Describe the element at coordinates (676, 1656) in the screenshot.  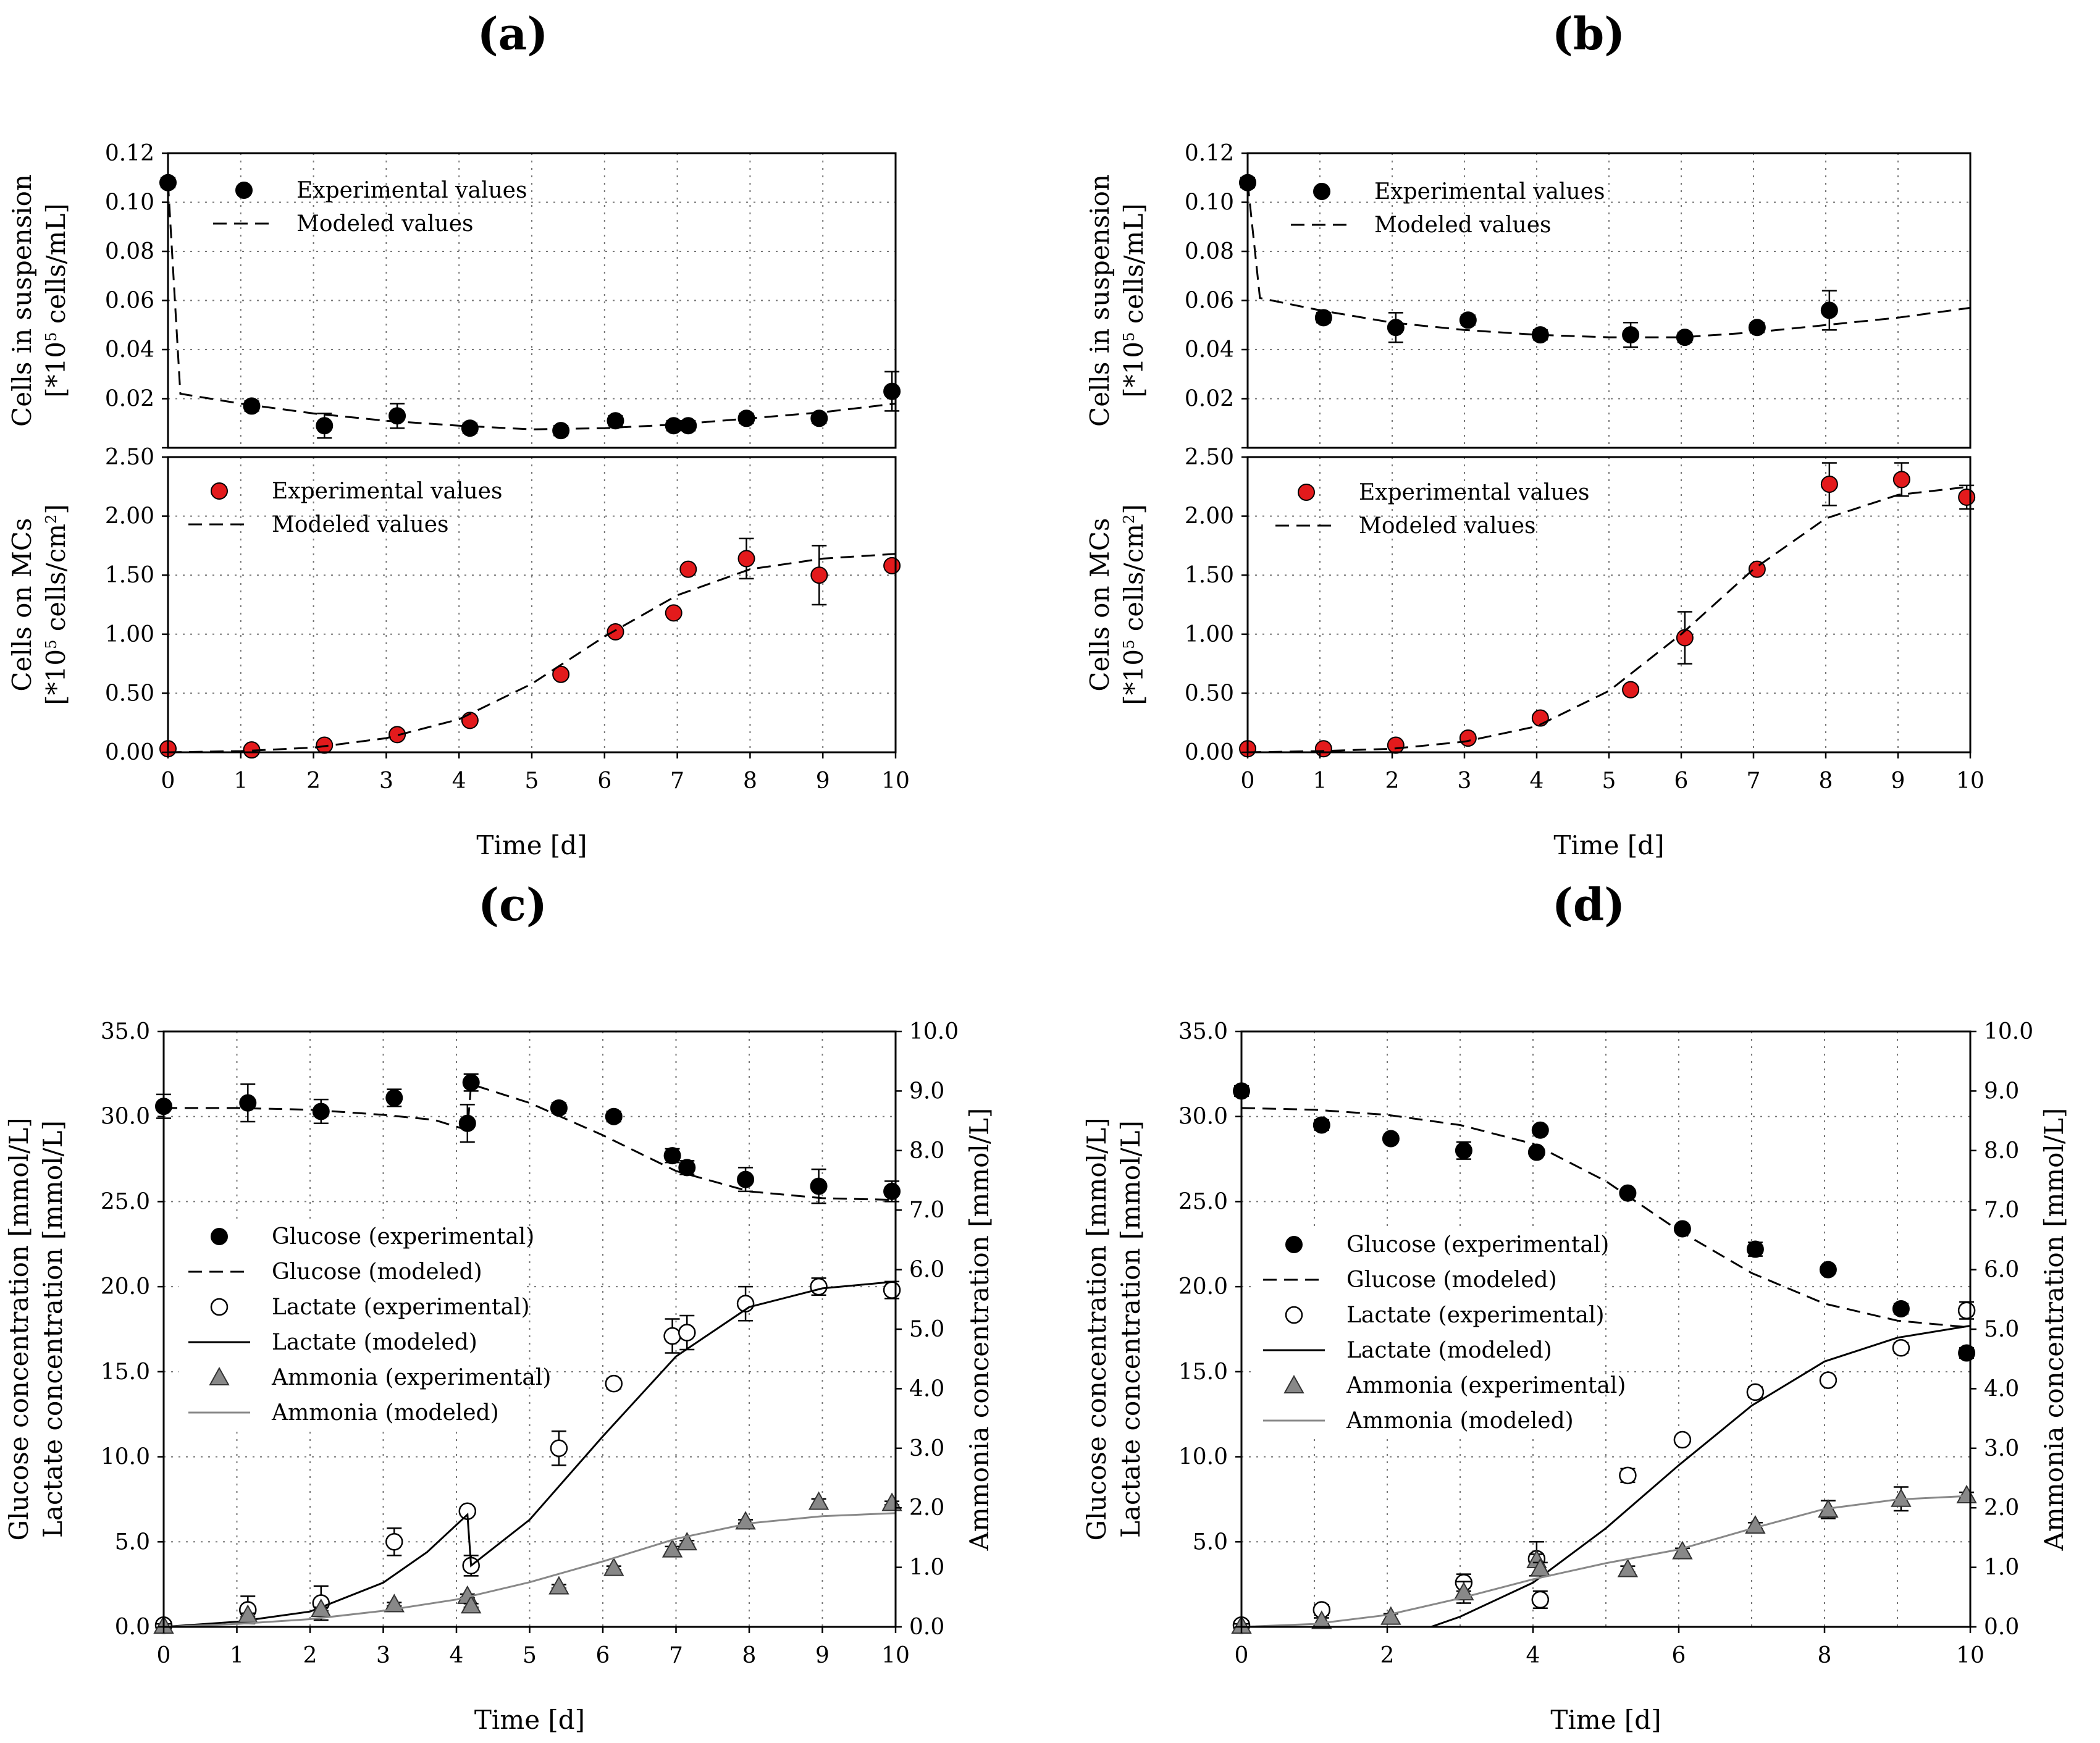
I see `x-tick-label: 7` at that location.